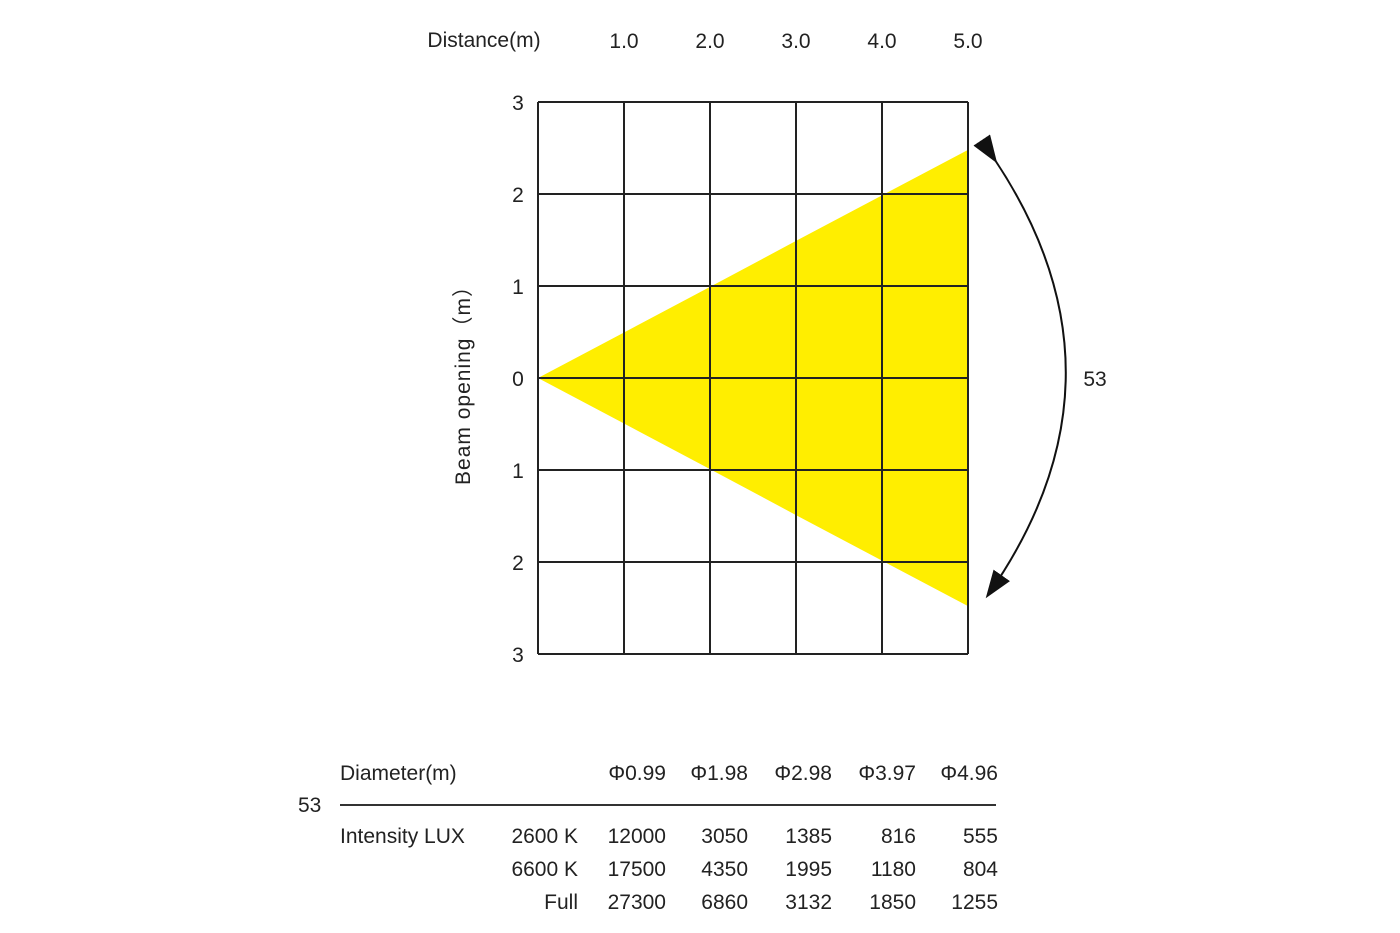  What do you see at coordinates (636, 869) in the screenshot?
I see `intensity-value: 17500` at bounding box center [636, 869].